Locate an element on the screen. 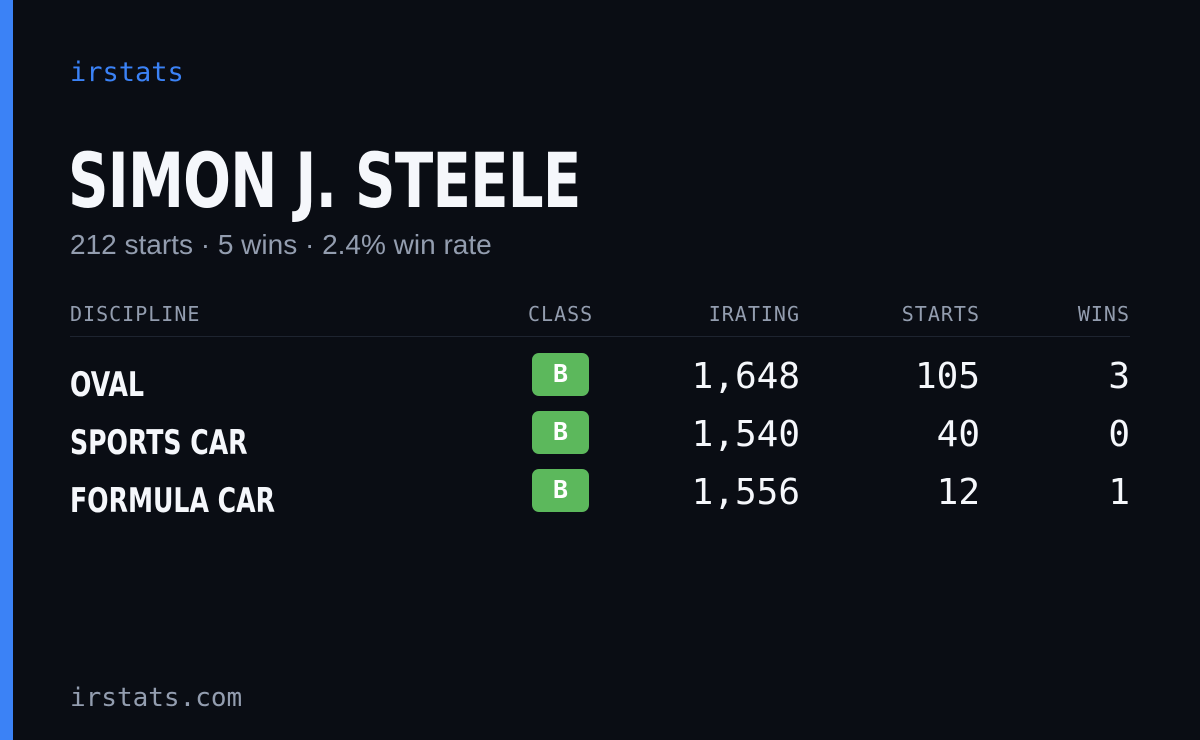 This screenshot has width=1200, height=740. header-discipline: DISCIPLINE is located at coordinates (135, 314).